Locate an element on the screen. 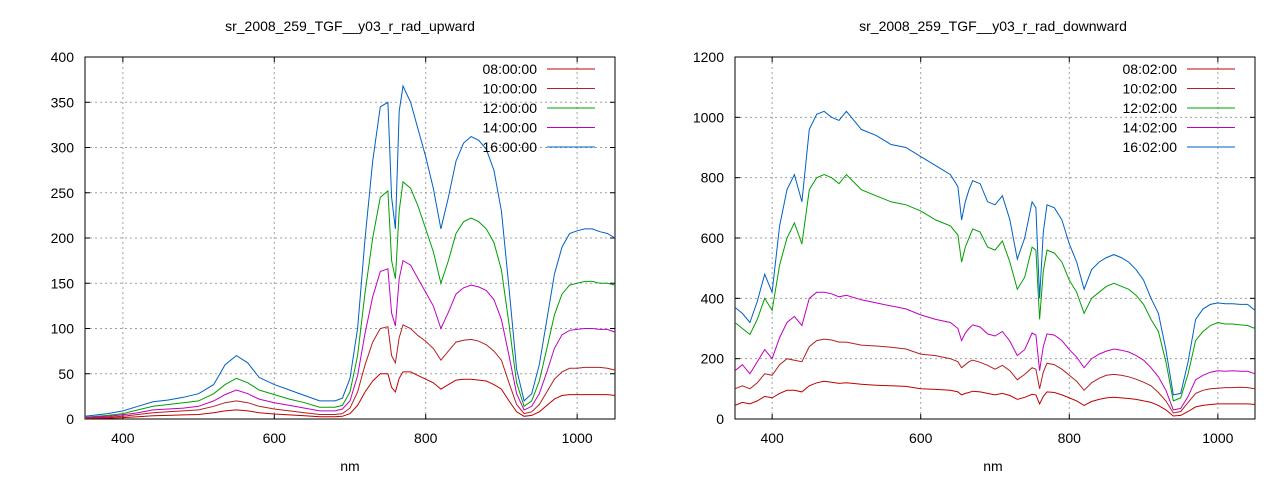 This screenshot has height=480, width=1280. chart-title: sr_2008_259_TGF__y03_r_rad_upward is located at coordinates (350, 26).